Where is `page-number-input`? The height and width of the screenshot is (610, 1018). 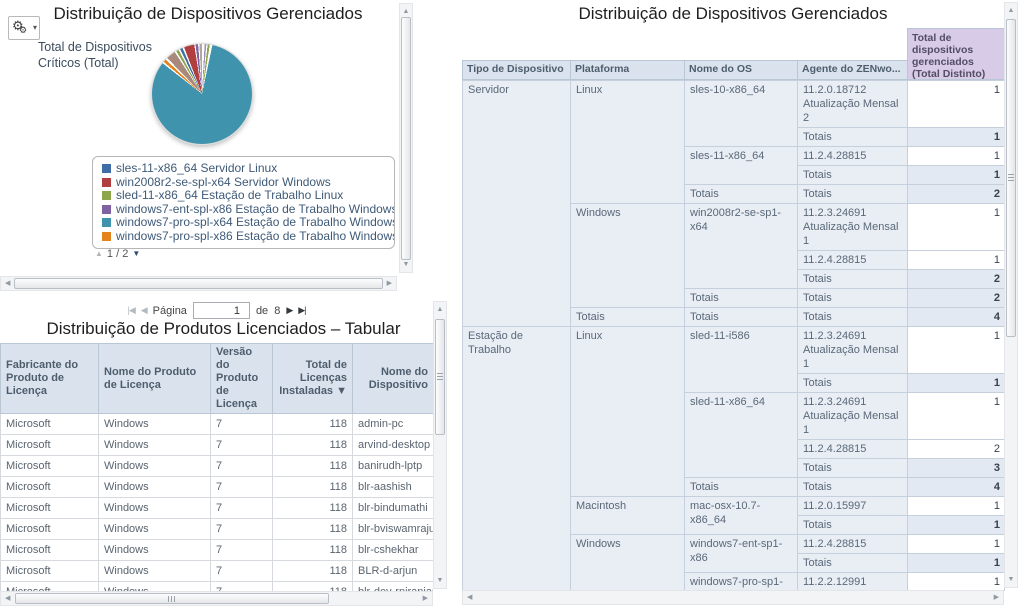 page-number-input is located at coordinates (221, 310).